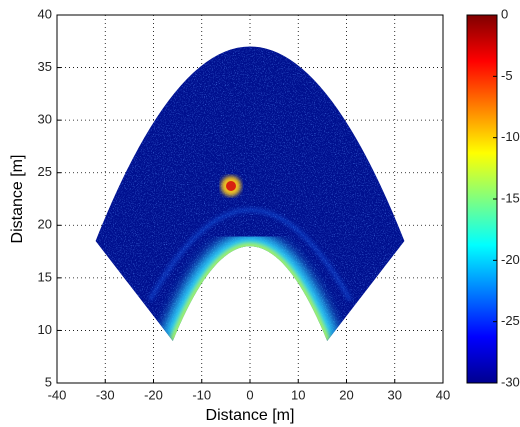  I want to click on colorbar-tick-label: -15, so click(510, 197).